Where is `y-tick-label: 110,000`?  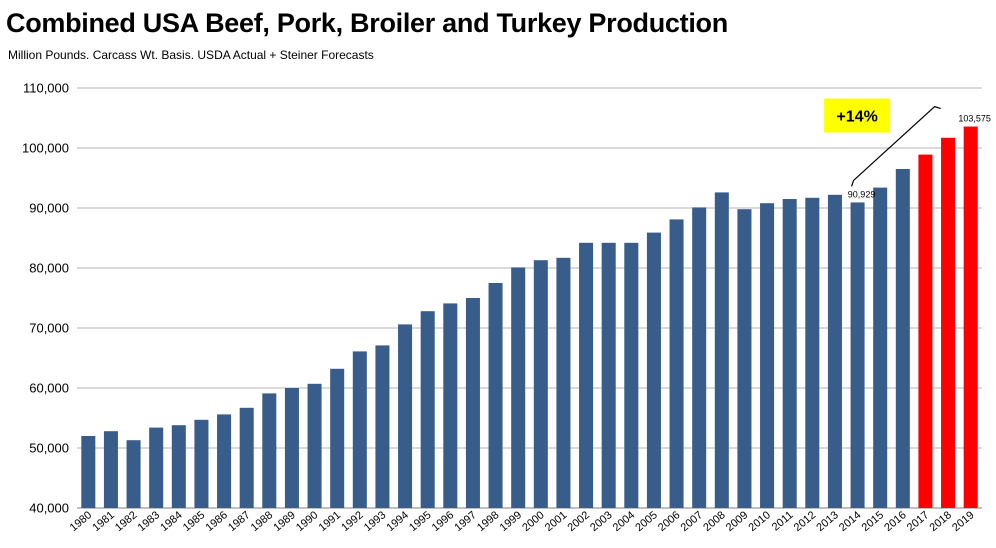 y-tick-label: 110,000 is located at coordinates (46, 88).